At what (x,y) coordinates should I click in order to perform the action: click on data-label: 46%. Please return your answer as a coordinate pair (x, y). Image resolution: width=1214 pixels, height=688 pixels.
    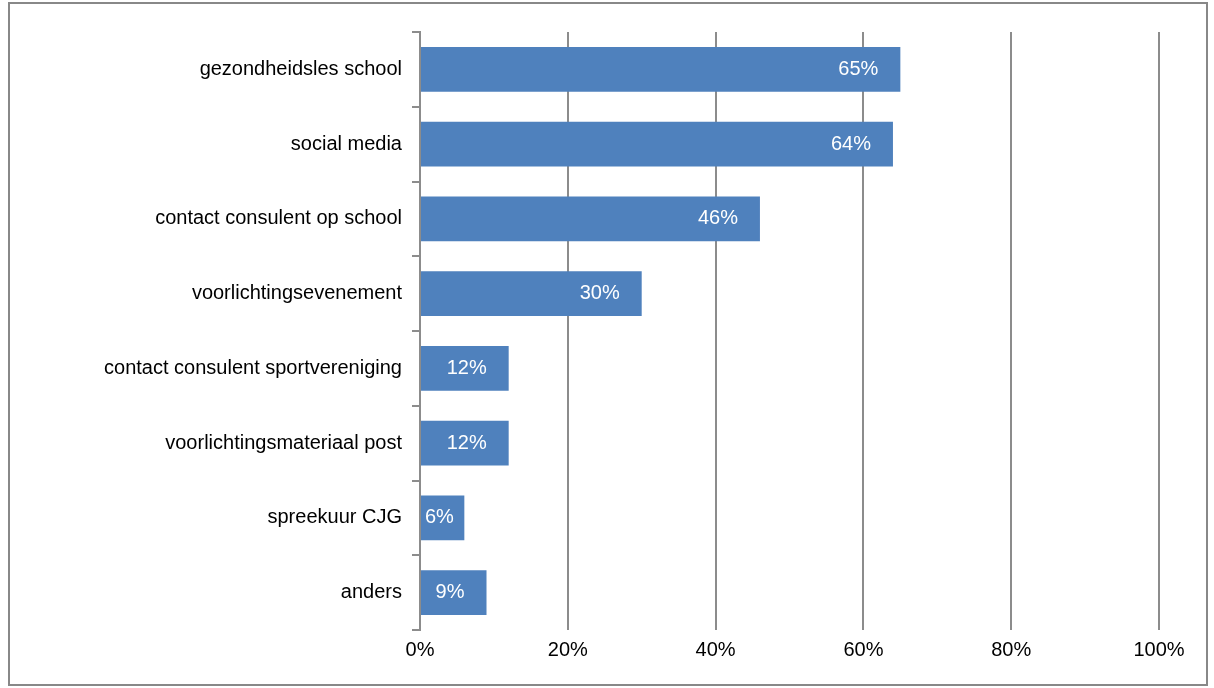
    Looking at the image, I should click on (718, 217).